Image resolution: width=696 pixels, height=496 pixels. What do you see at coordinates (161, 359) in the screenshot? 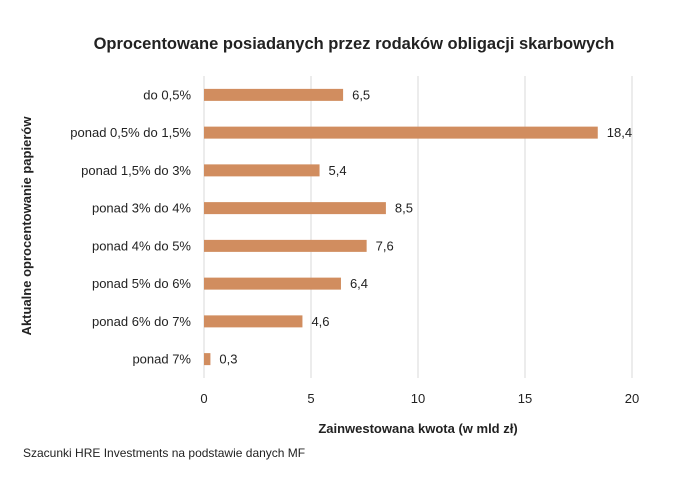
I see `category-label: ponad 7%` at bounding box center [161, 359].